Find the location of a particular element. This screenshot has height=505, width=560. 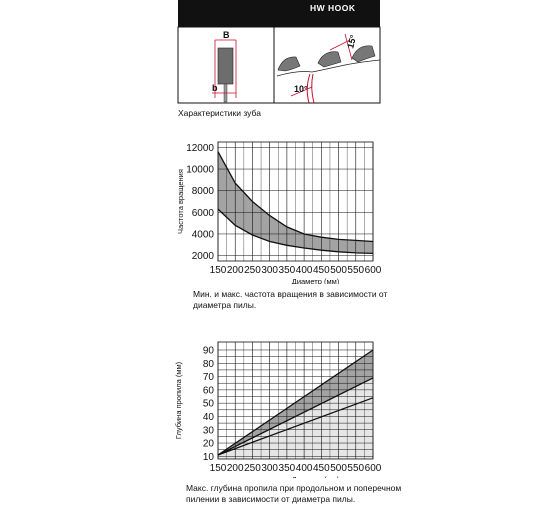

y-tick-label: 10000 is located at coordinates (200, 170).